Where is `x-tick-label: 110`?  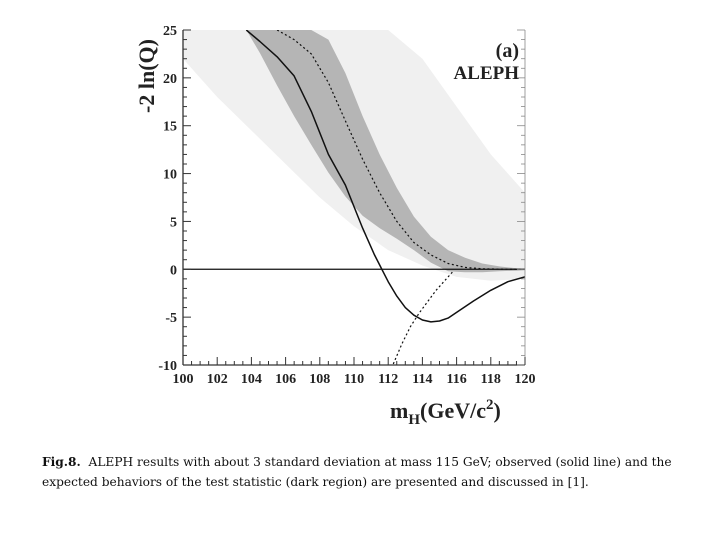
x-tick-label: 110 is located at coordinates (354, 379).